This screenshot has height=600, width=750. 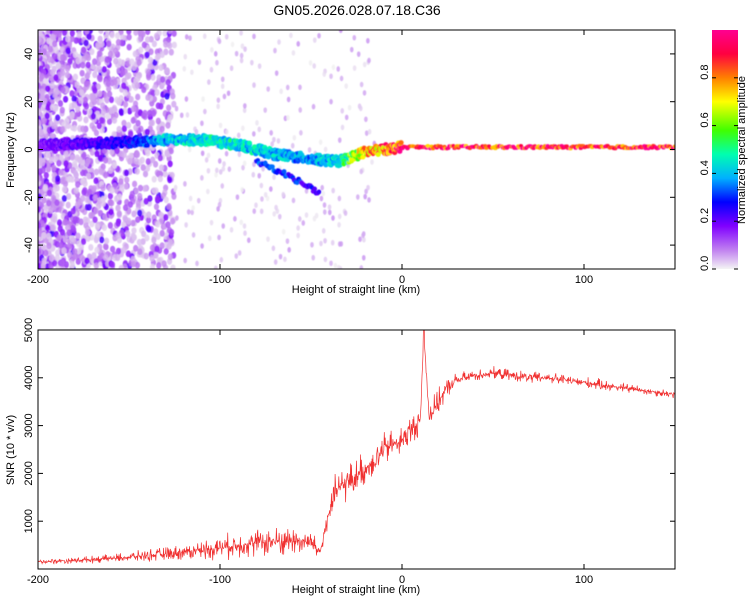 What do you see at coordinates (356, 590) in the screenshot?
I see `snr-x-label: Height of straight line (km)` at bounding box center [356, 590].